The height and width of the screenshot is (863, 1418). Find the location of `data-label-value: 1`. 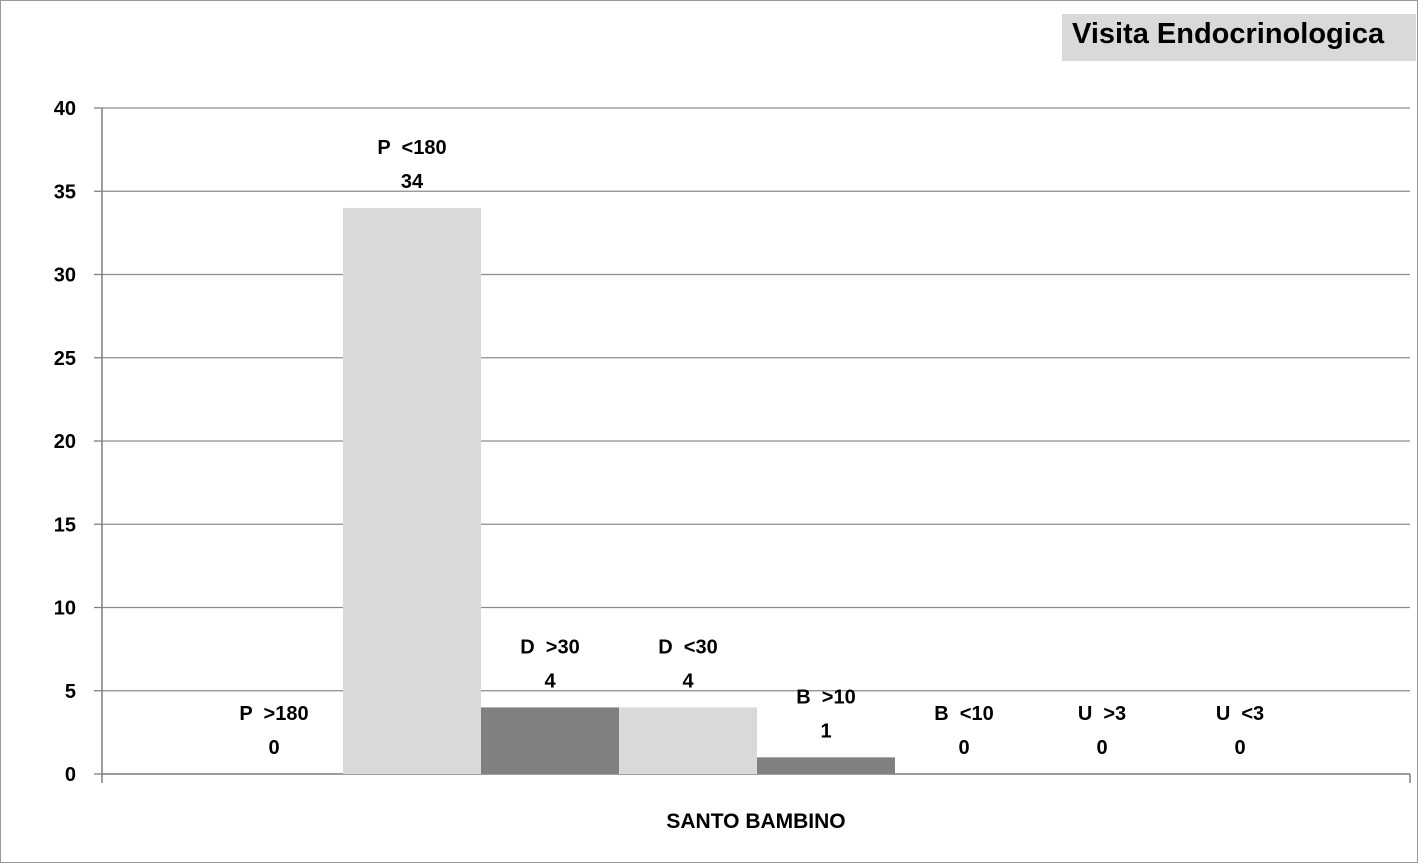

data-label-value: 1 is located at coordinates (825, 731).